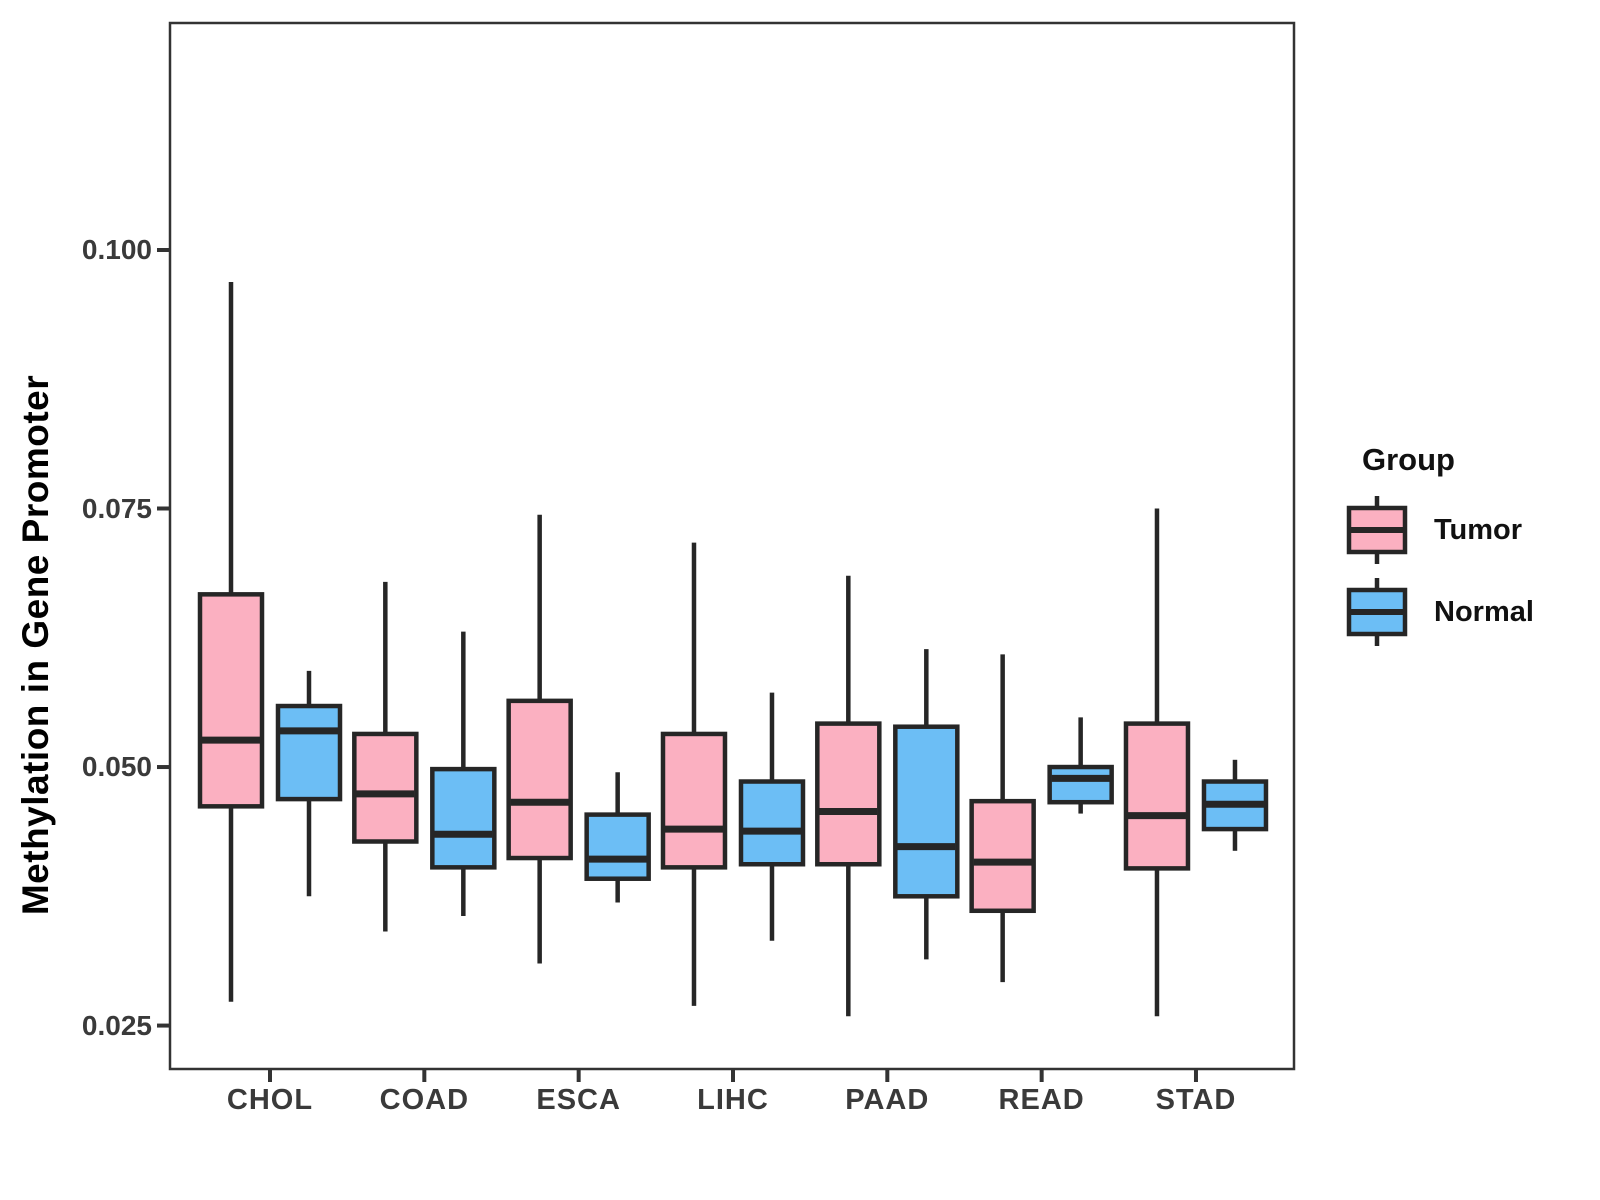 This screenshot has width=1600, height=1200. I want to click on legend-item-normal: Normal, so click(1436, 612).